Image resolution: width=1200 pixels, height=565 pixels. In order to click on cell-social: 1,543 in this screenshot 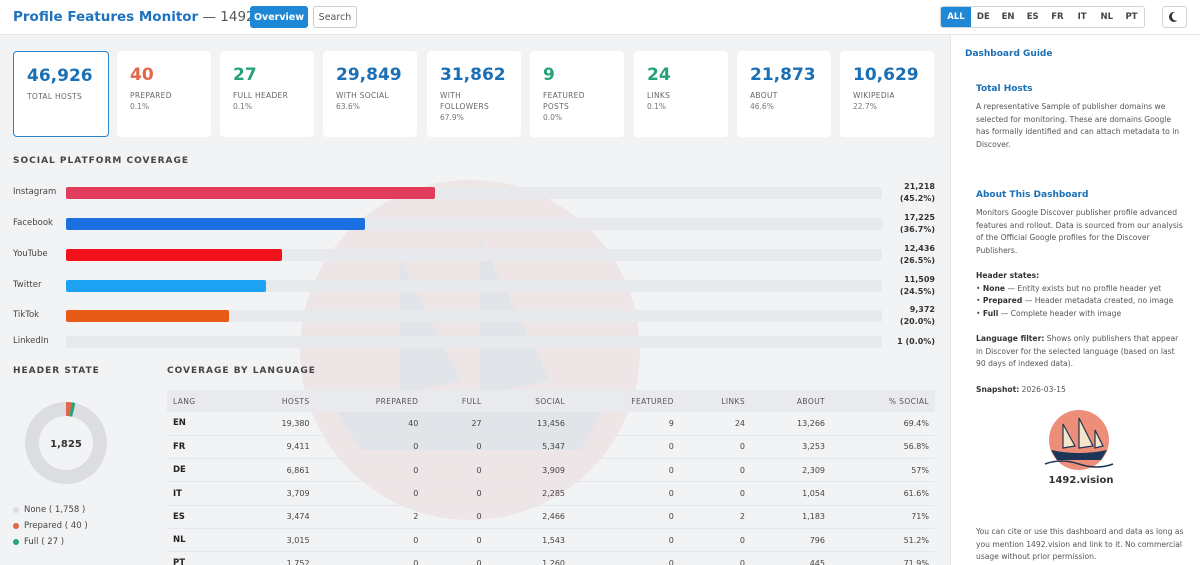, I will do `click(529, 540)`.